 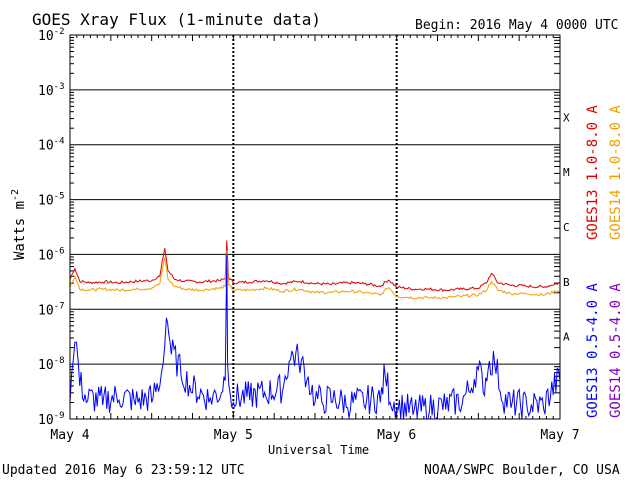 I want to click on y-tick-exp: -4, so click(x=59, y=142).